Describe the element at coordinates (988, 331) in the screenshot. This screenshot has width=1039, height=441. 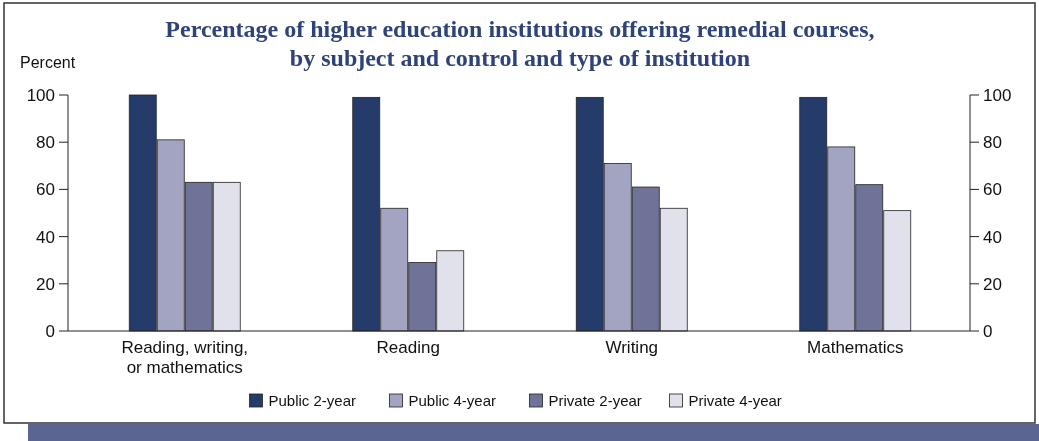
I see `y2-tick-label: 0` at that location.